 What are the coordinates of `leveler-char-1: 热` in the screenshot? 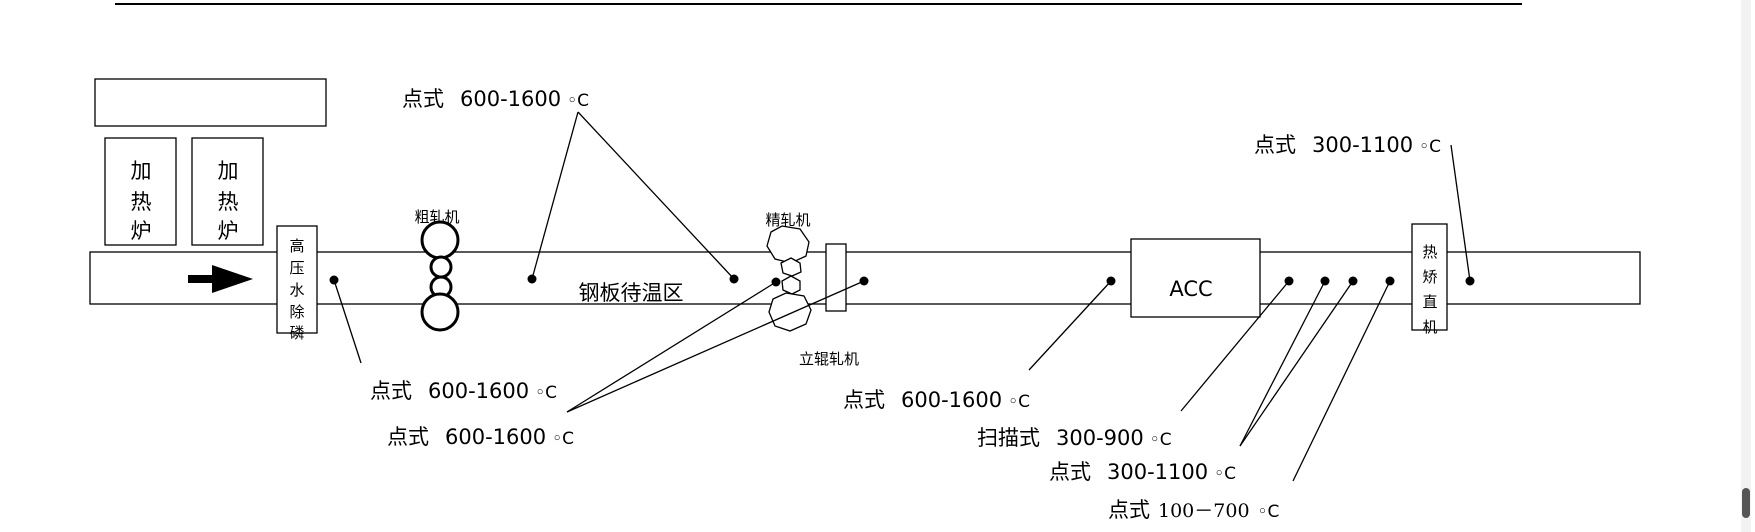 It's located at (1429, 252).